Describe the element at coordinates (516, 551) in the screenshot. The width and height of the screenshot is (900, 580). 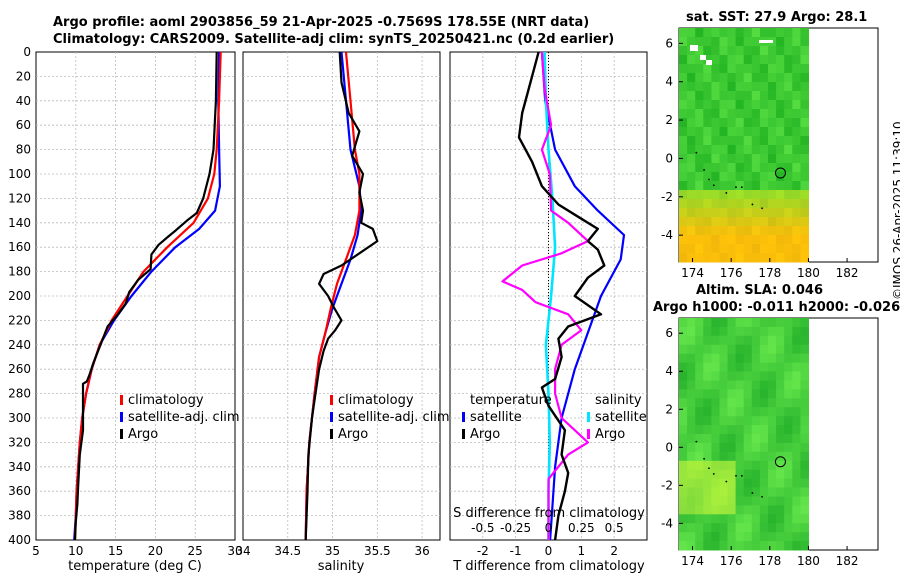
I see `xtick-label-difference-1: -1` at that location.